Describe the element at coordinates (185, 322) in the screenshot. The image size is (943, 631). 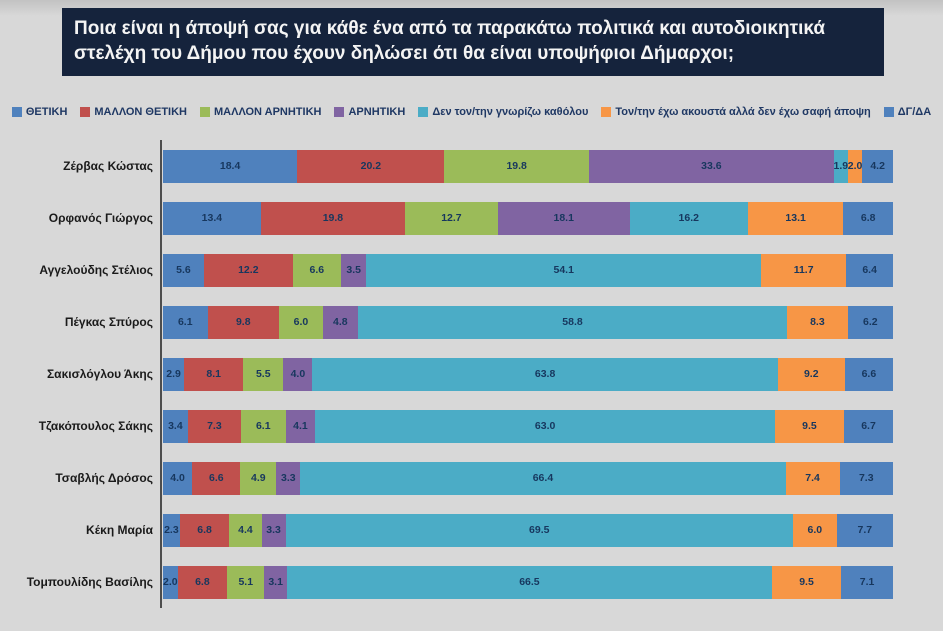
I see `segment-value: 6.1` at that location.